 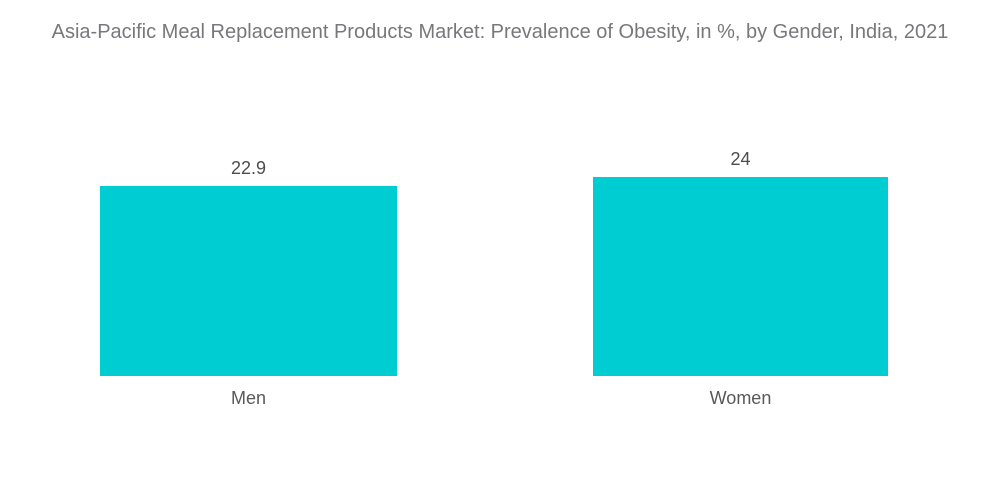 I want to click on bar-value-label-men: 22.9, so click(x=248, y=168).